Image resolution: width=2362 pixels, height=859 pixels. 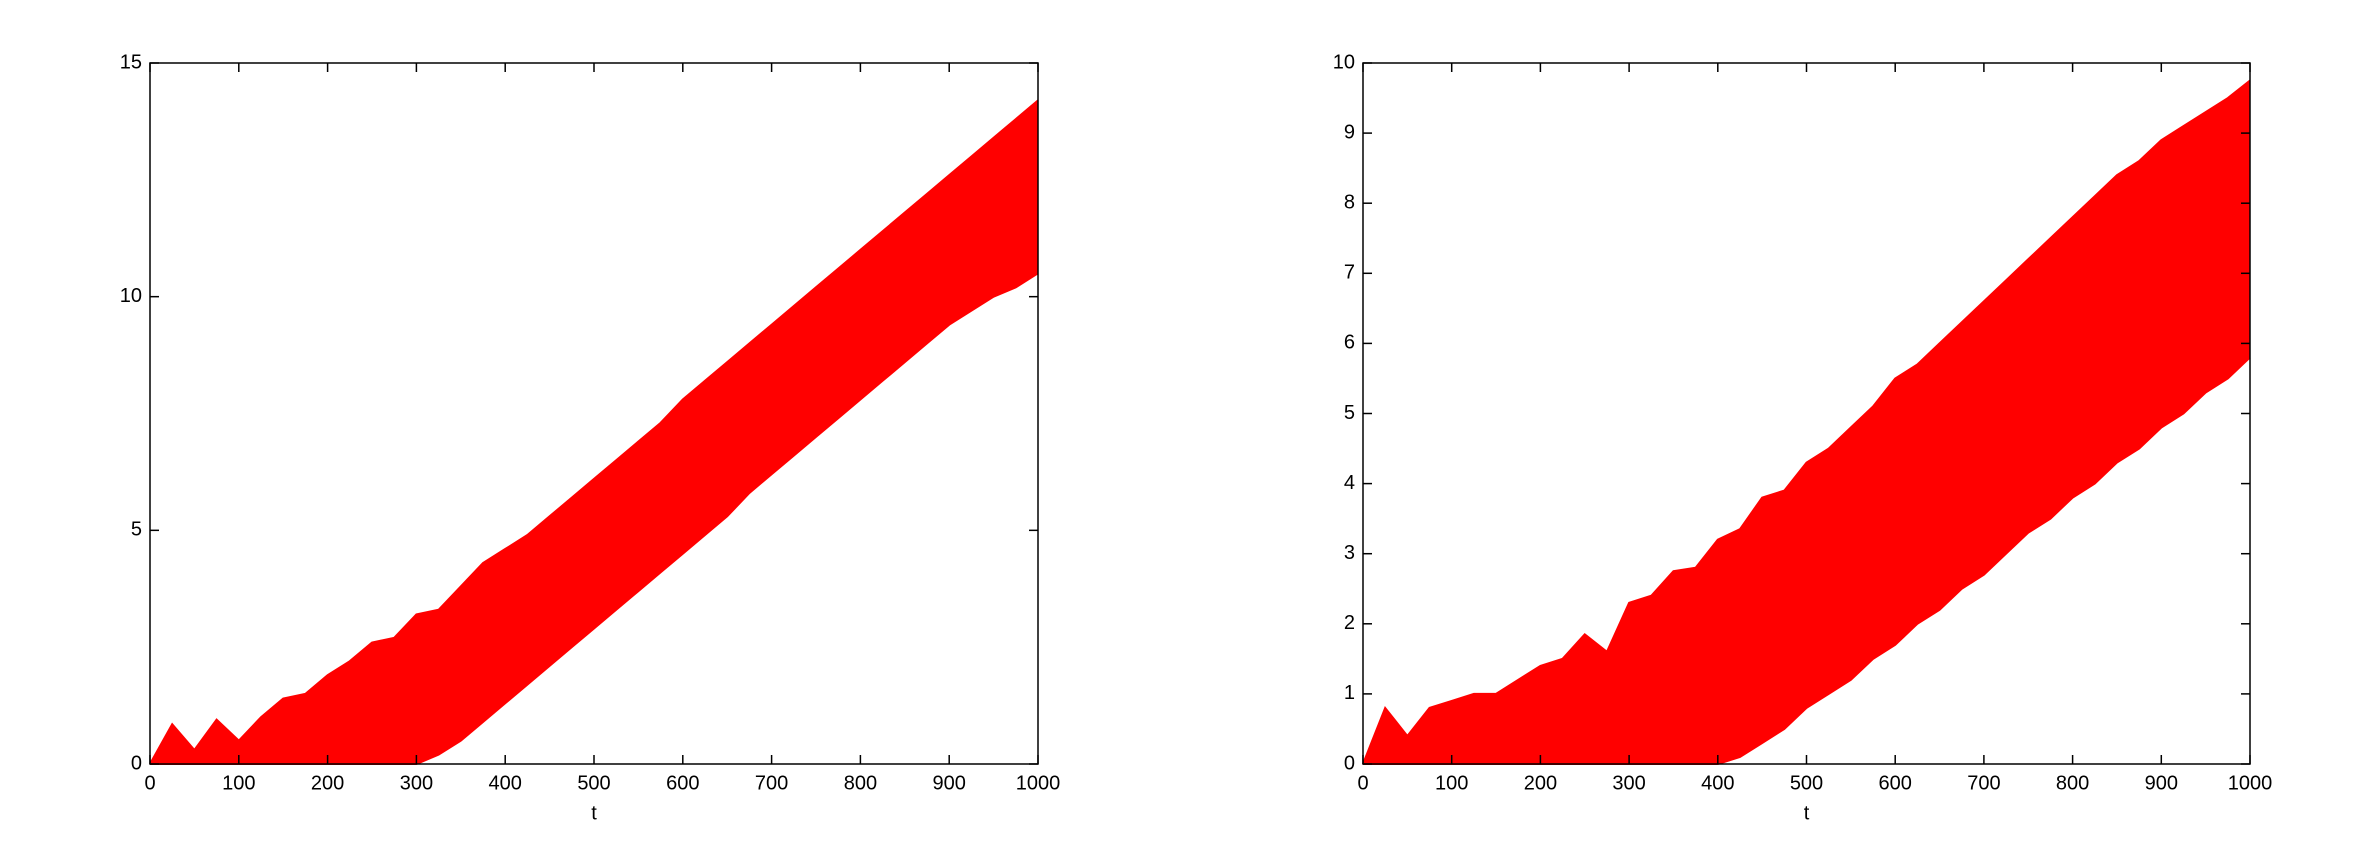 I want to click on y-tick-label: 4, so click(x=1349, y=483).